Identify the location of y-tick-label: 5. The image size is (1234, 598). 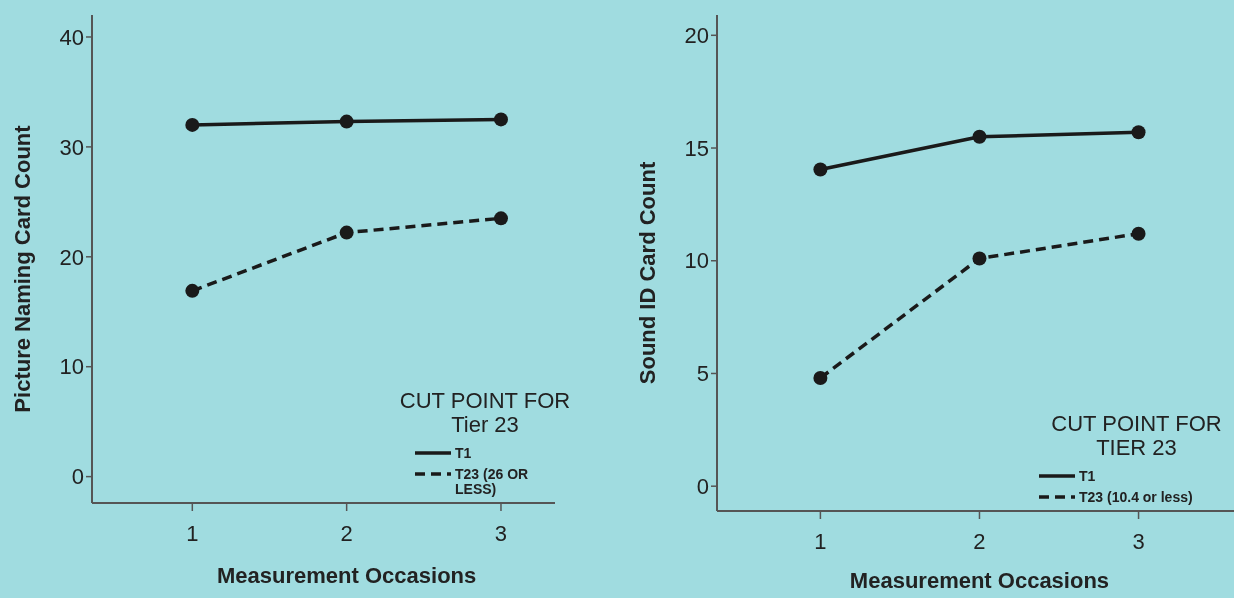
(702, 374).